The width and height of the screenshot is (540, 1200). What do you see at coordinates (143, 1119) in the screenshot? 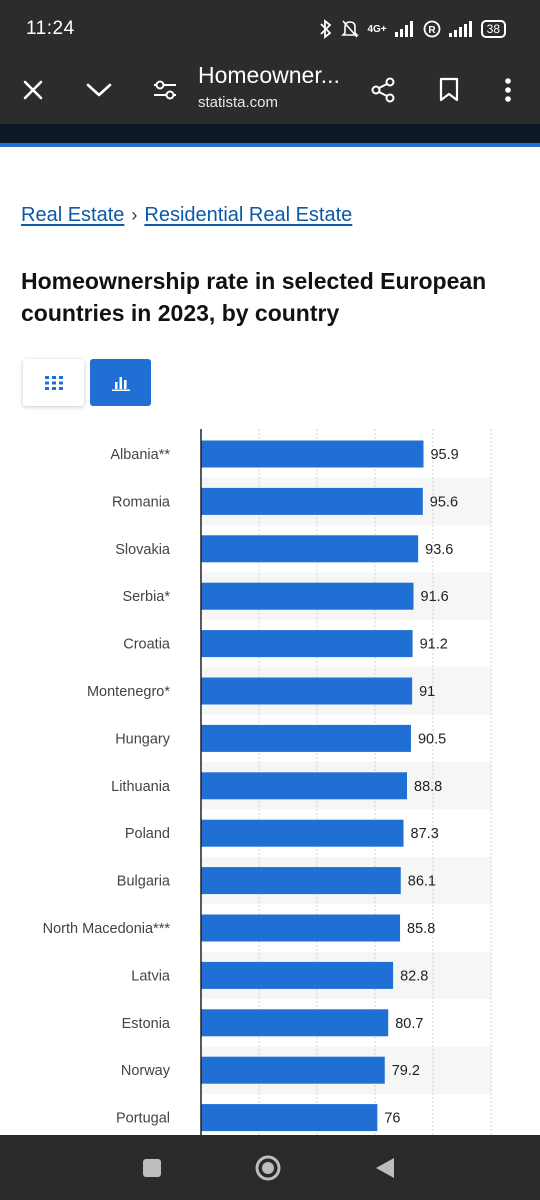
I see `category-label: Portugal` at bounding box center [143, 1119].